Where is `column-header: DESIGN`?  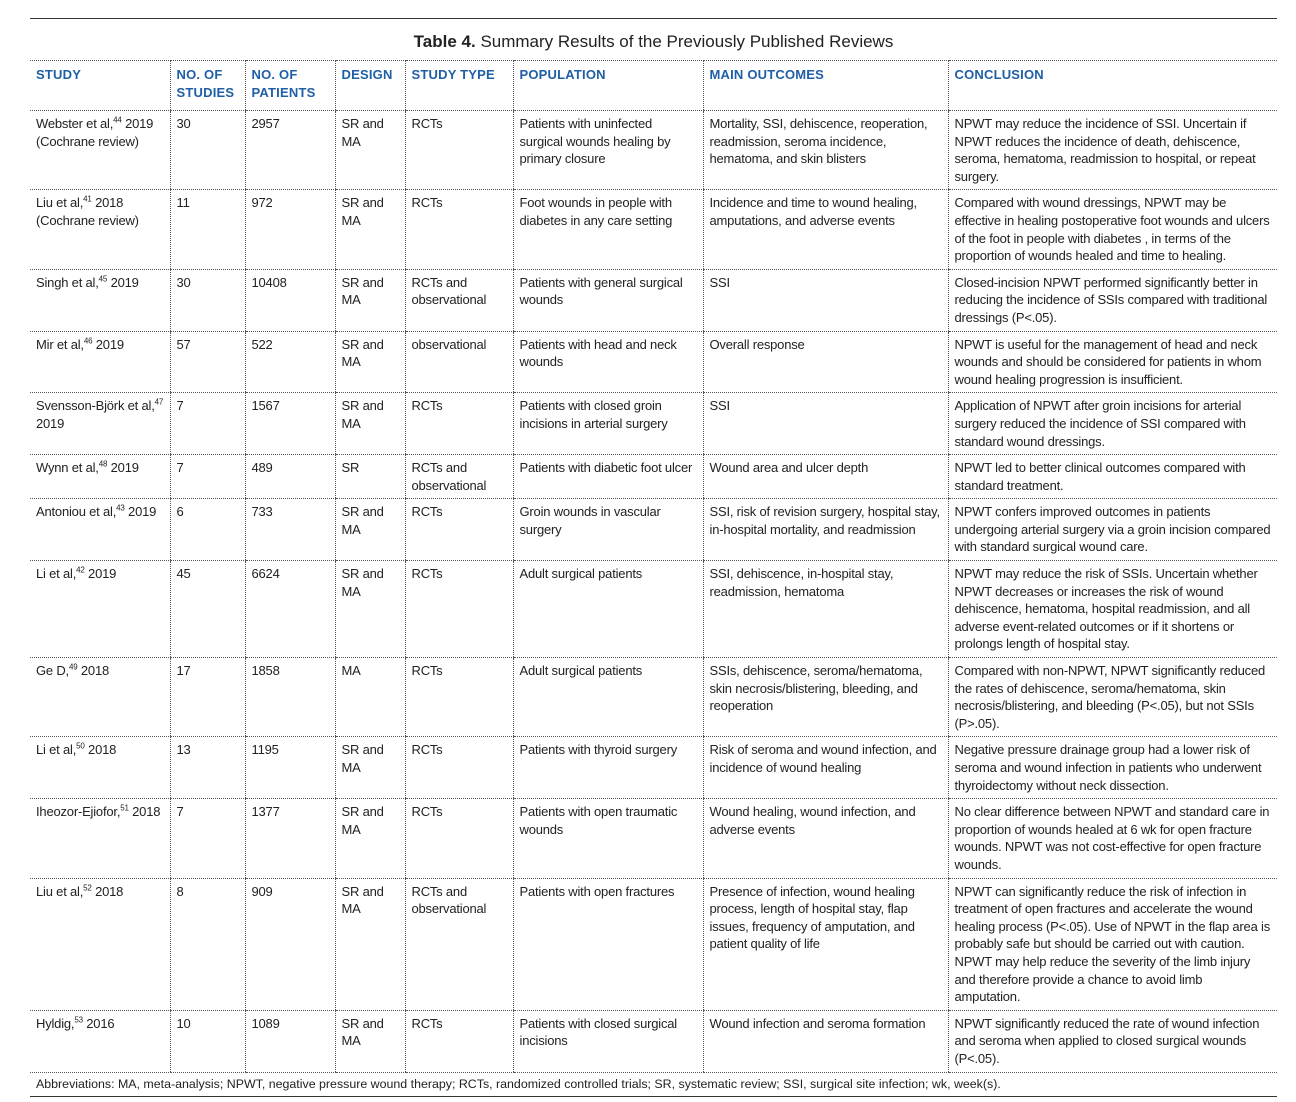
column-header: DESIGN is located at coordinates (369, 85).